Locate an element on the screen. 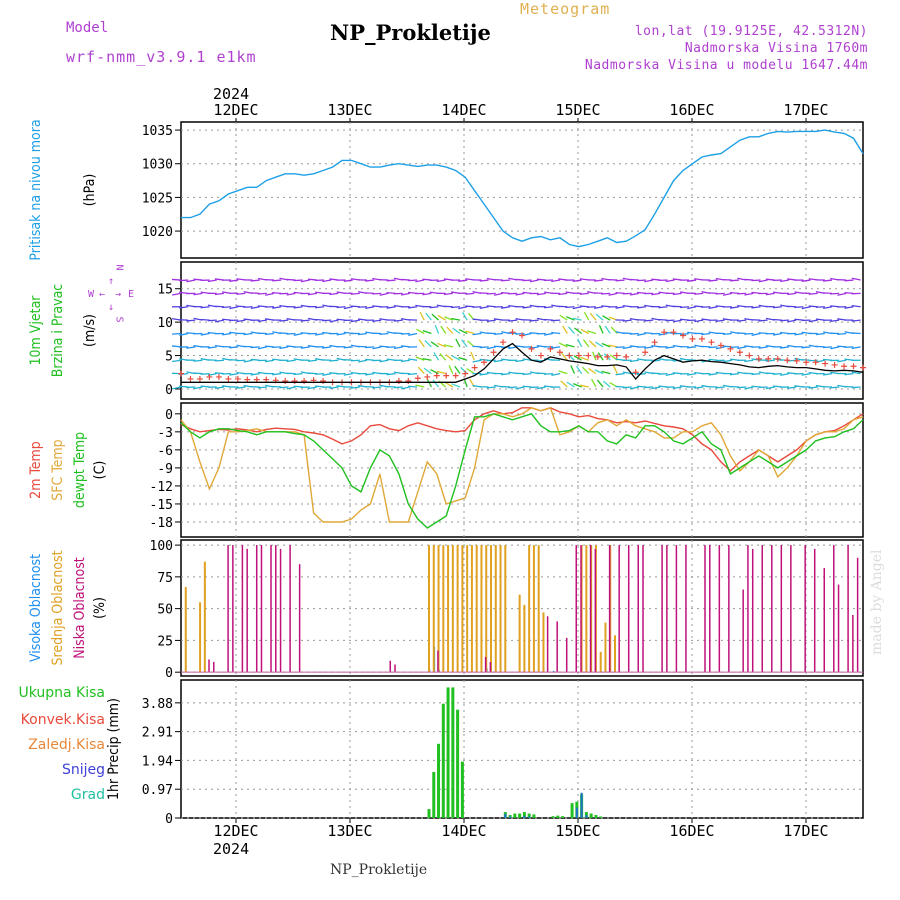 The height and width of the screenshot is (900, 900). temperature-axis-label: (C) is located at coordinates (100, 470).